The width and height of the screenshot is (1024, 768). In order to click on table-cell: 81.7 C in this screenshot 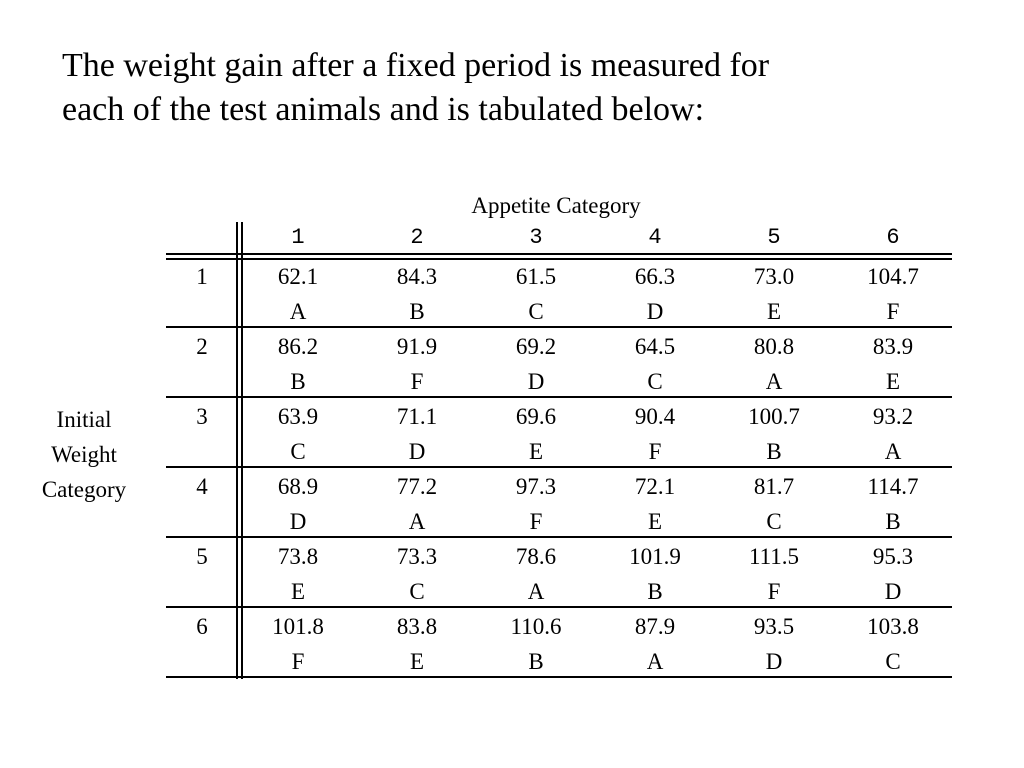, I will do `click(774, 508)`.